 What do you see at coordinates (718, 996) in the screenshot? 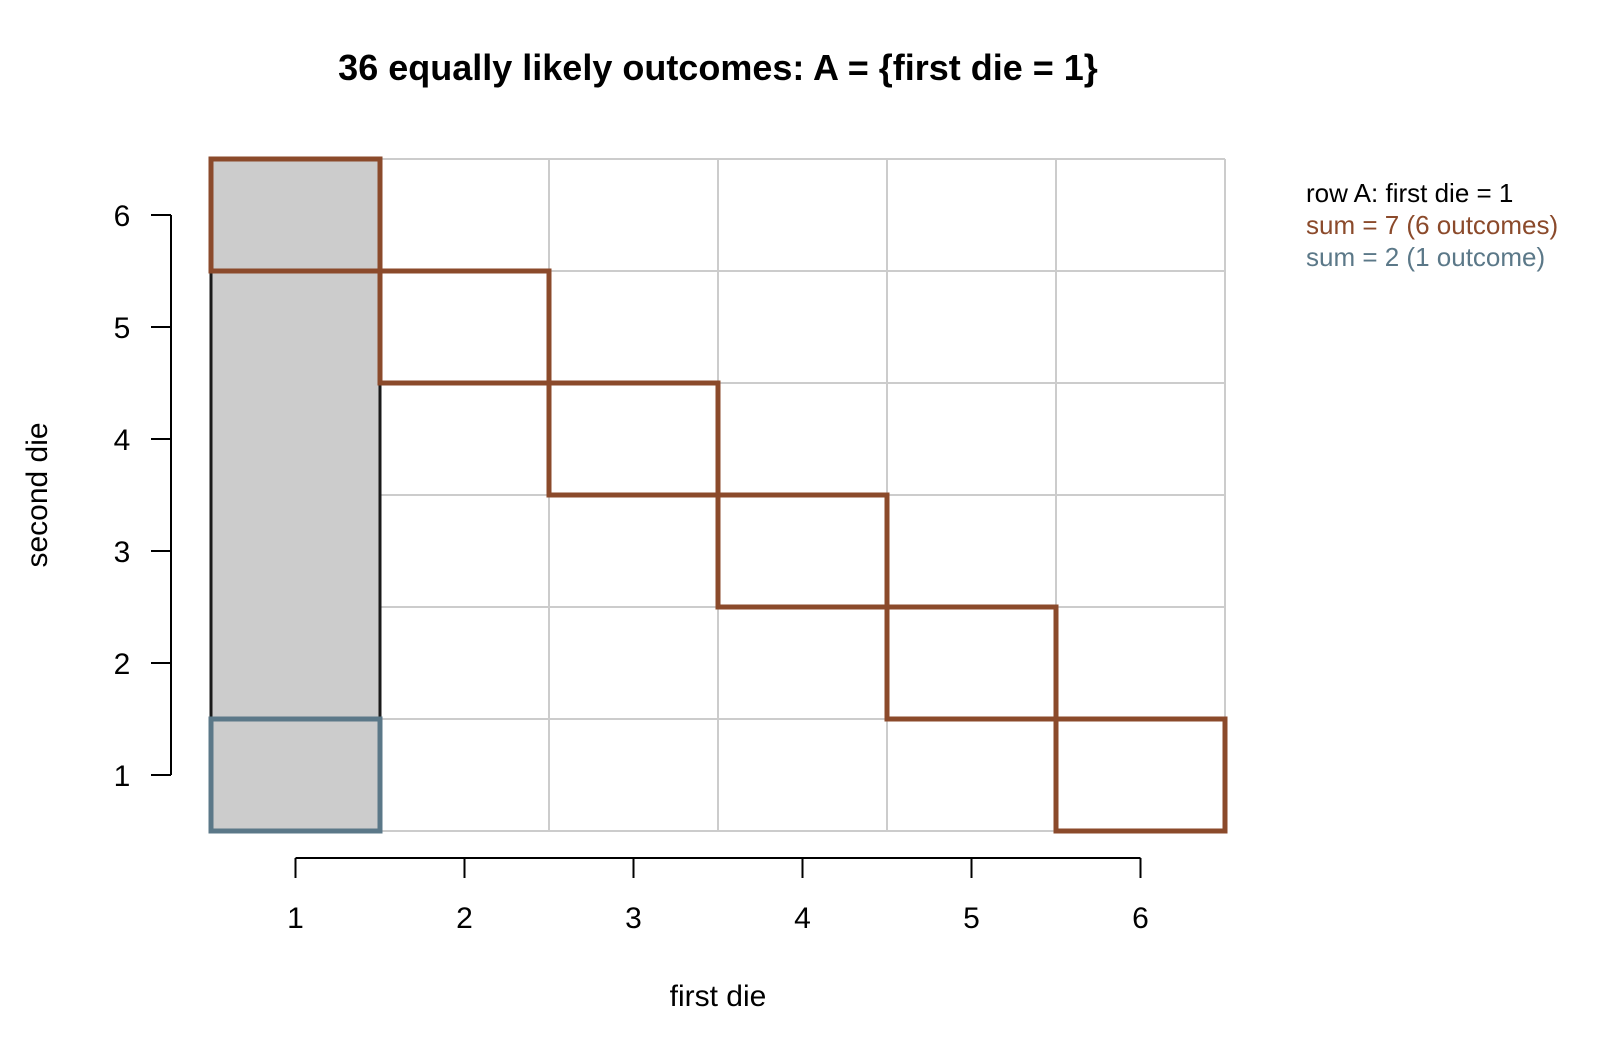
I see `x-axis-label: first die` at bounding box center [718, 996].